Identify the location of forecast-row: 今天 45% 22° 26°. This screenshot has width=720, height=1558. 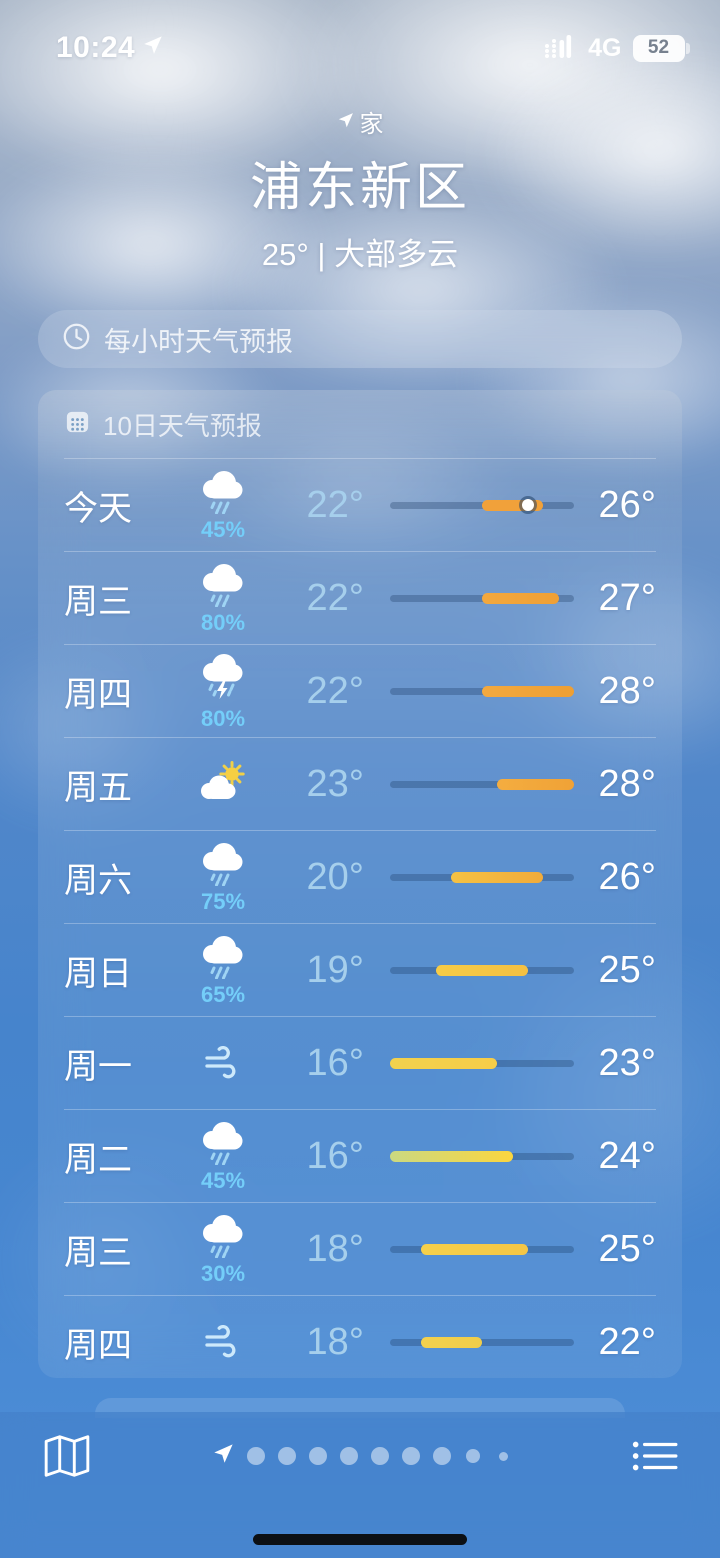
(360, 504).